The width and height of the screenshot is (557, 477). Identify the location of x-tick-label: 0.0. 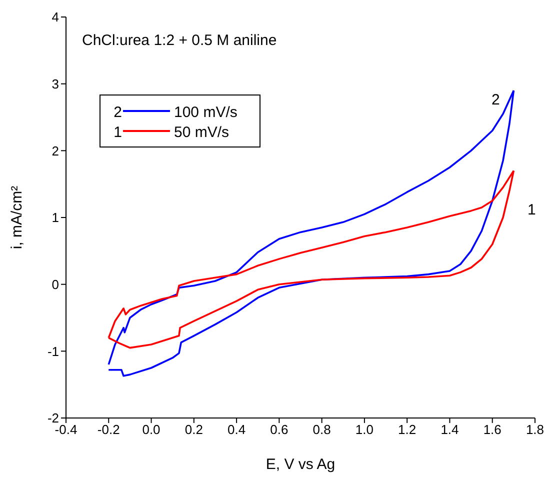
(151, 430).